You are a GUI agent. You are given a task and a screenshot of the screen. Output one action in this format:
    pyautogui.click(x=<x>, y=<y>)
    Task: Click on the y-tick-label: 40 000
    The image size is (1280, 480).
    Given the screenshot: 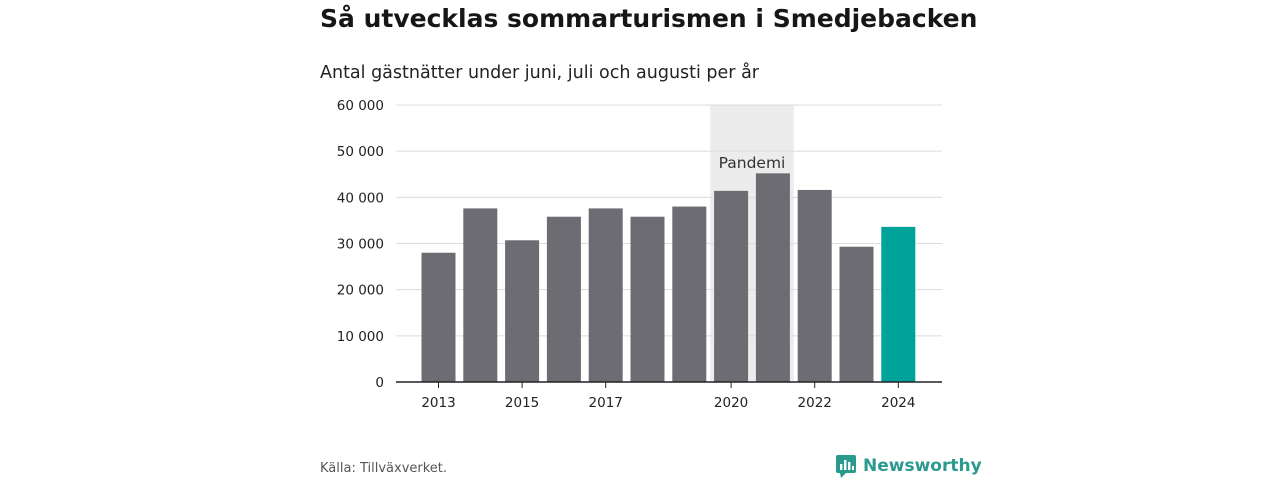 What is the action you would take?
    pyautogui.click(x=360, y=198)
    